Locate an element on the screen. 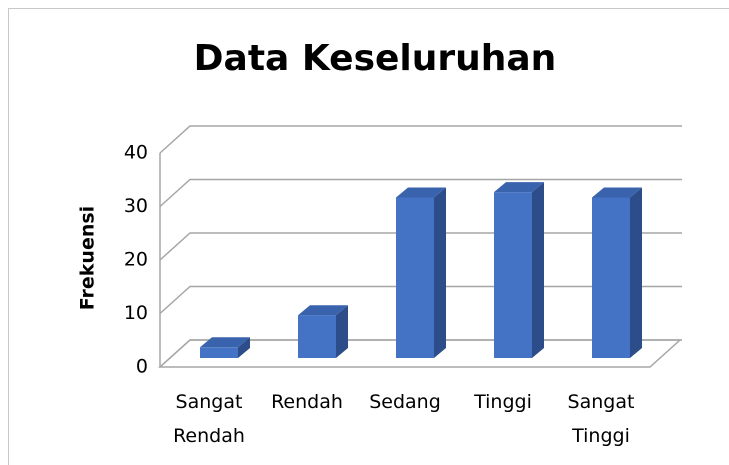 The width and height of the screenshot is (729, 465). y-tick-label: 20 is located at coordinates (136, 260).